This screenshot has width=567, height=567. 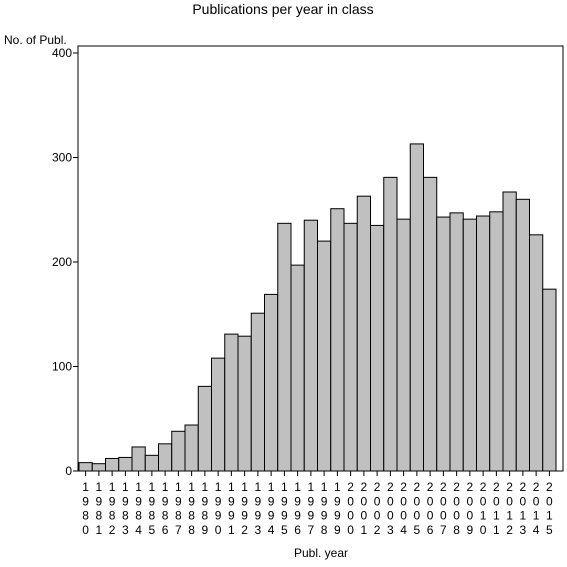 I want to click on bar-2000, so click(x=350, y=347).